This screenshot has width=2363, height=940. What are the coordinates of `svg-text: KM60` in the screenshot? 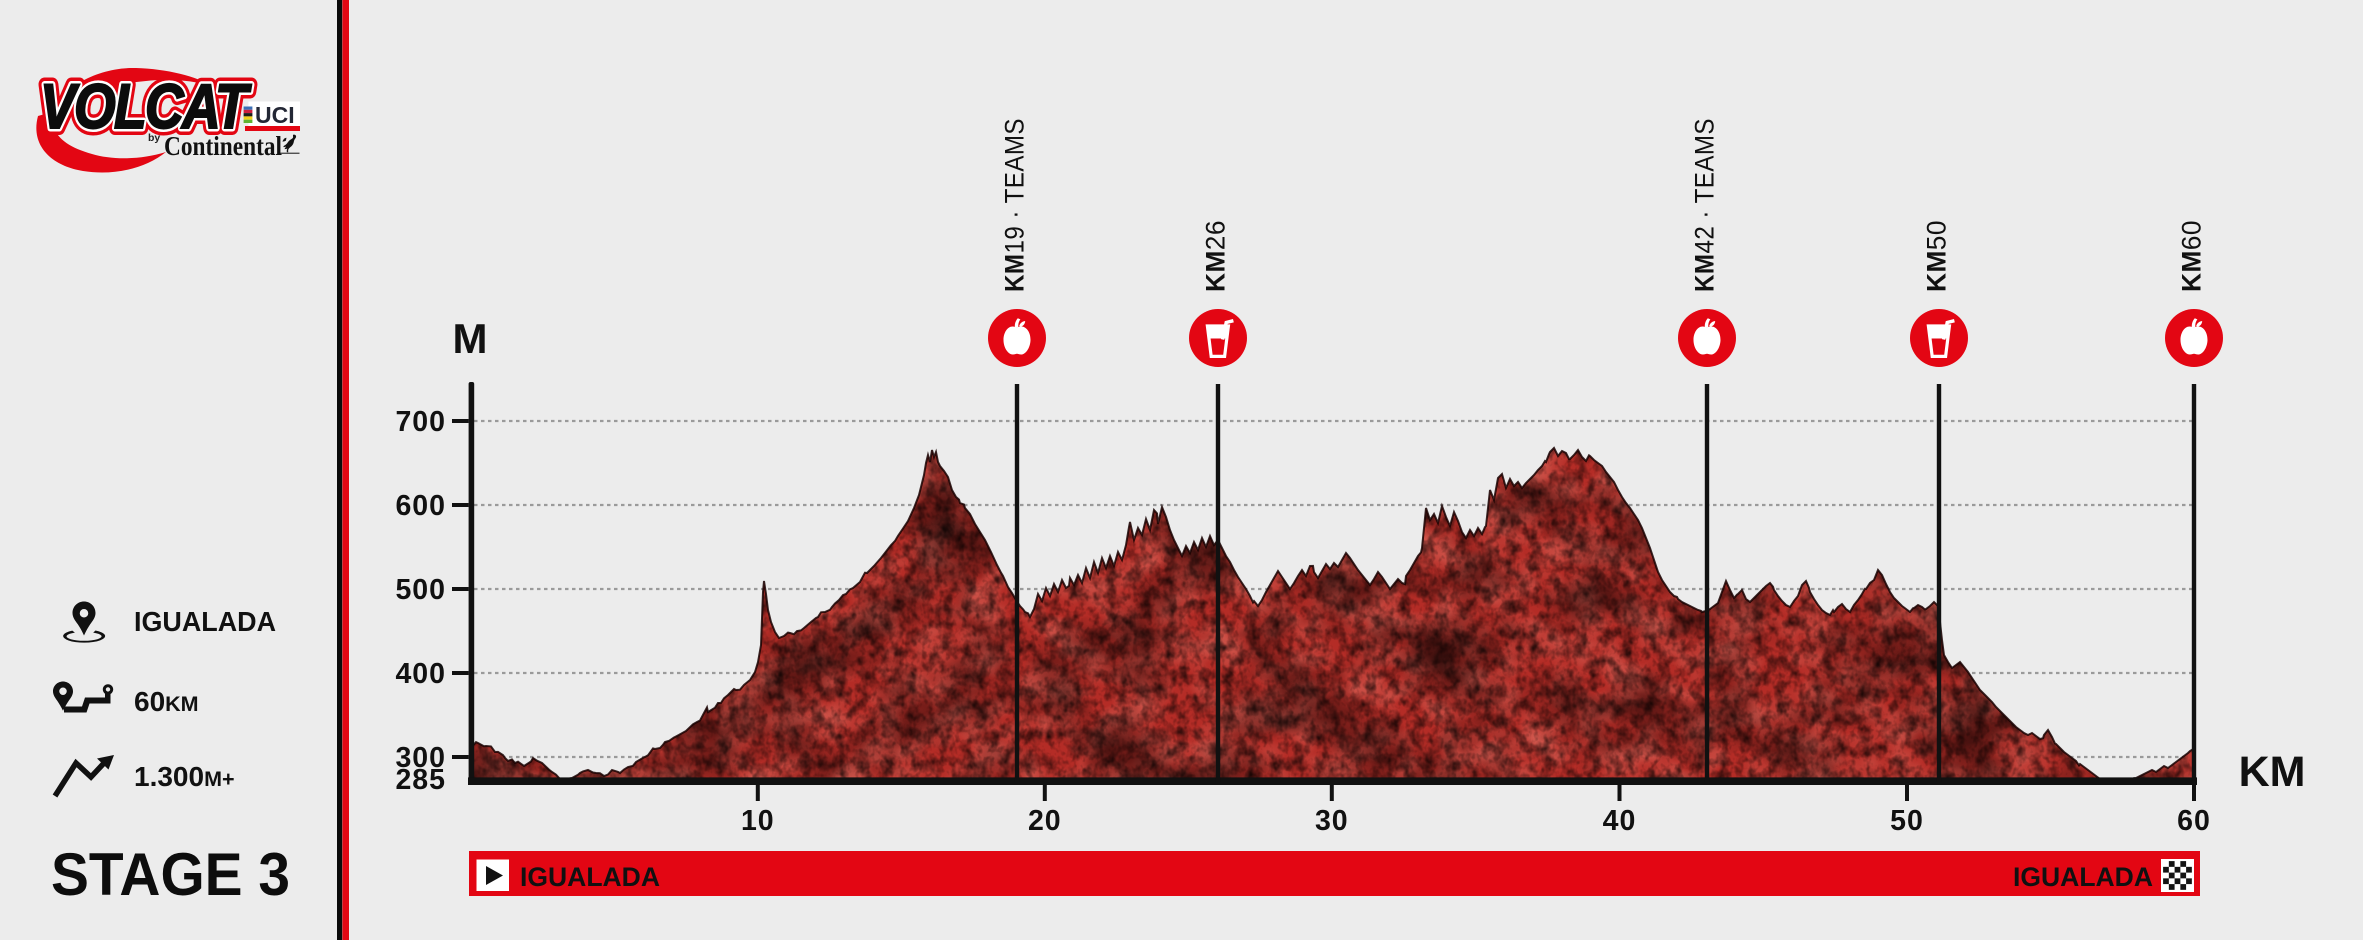 It's located at (2192, 256).